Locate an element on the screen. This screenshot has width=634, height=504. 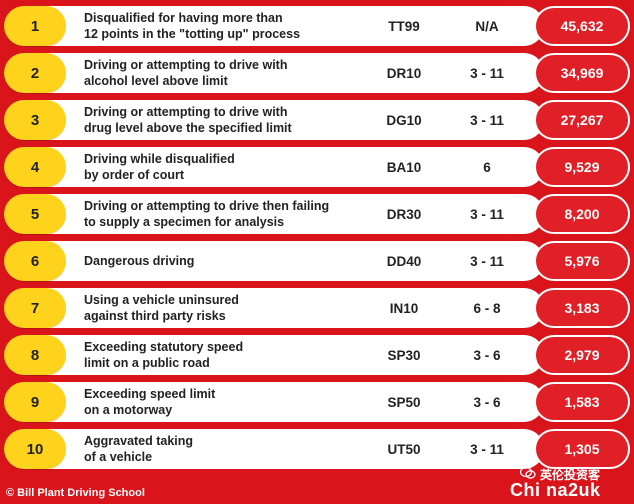
offence-count: 3,183 is located at coordinates (582, 308).